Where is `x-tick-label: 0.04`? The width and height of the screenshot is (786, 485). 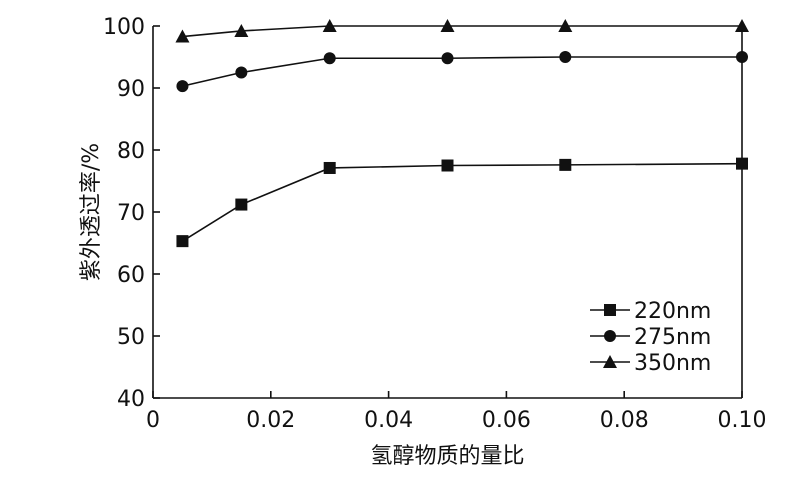 x-tick-label: 0.04 is located at coordinates (388, 420).